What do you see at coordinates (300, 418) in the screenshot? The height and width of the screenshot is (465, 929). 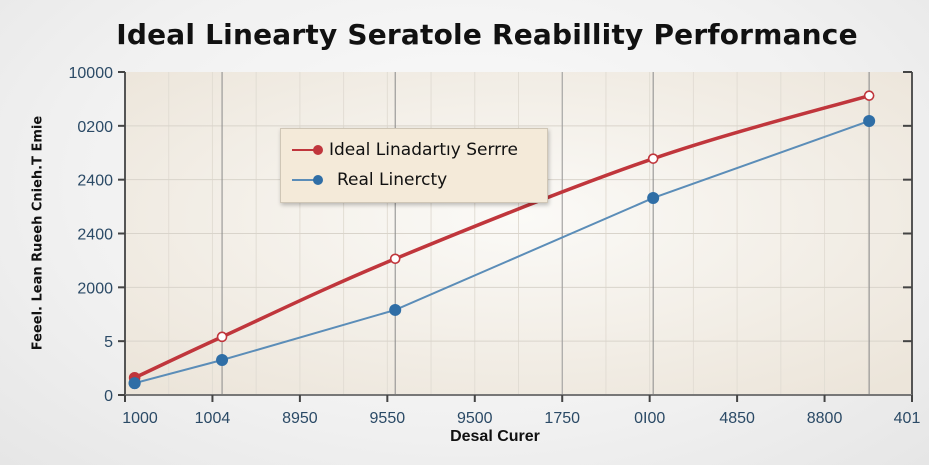 I see `x-tick-label: 8950` at bounding box center [300, 418].